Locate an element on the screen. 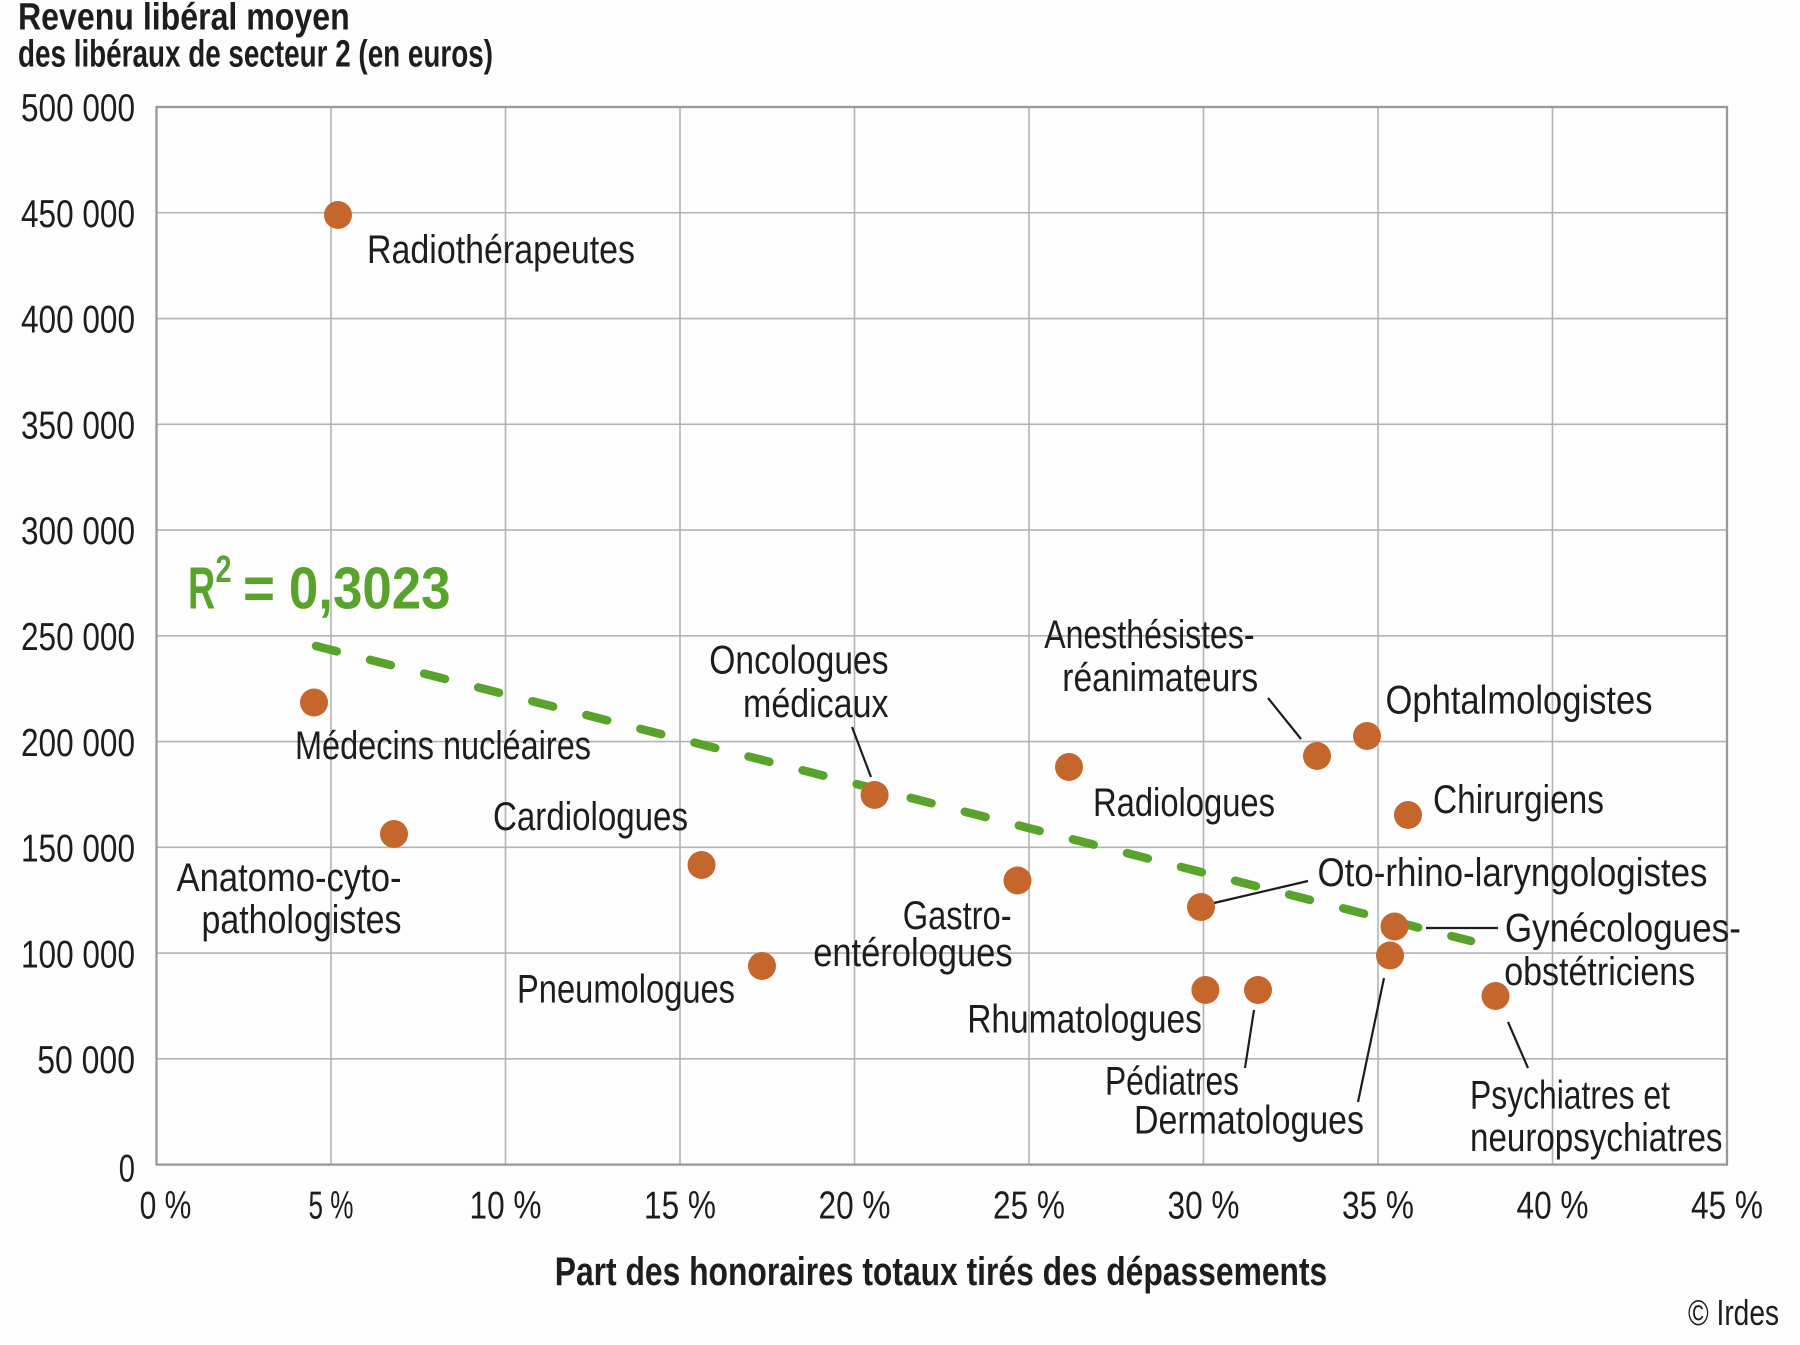  svg-text: Chirurgiens is located at coordinates (1518, 800).